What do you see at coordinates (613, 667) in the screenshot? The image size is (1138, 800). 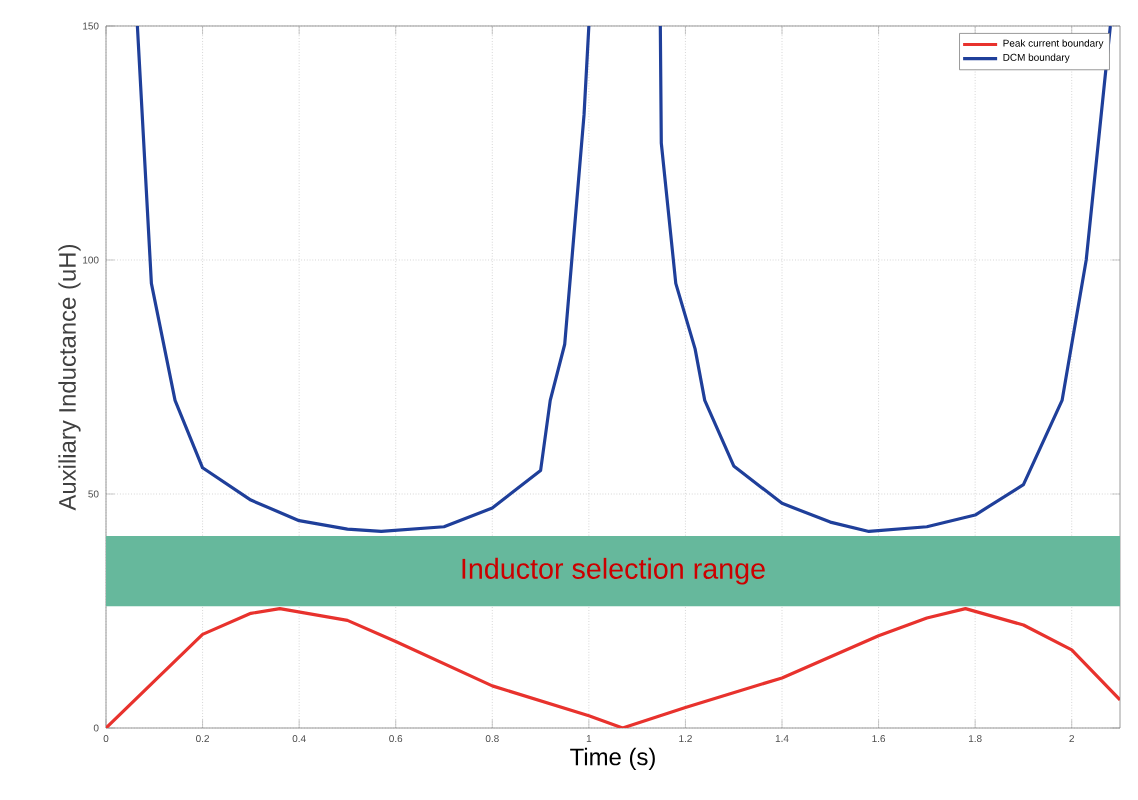 I see `line-series` at bounding box center [613, 667].